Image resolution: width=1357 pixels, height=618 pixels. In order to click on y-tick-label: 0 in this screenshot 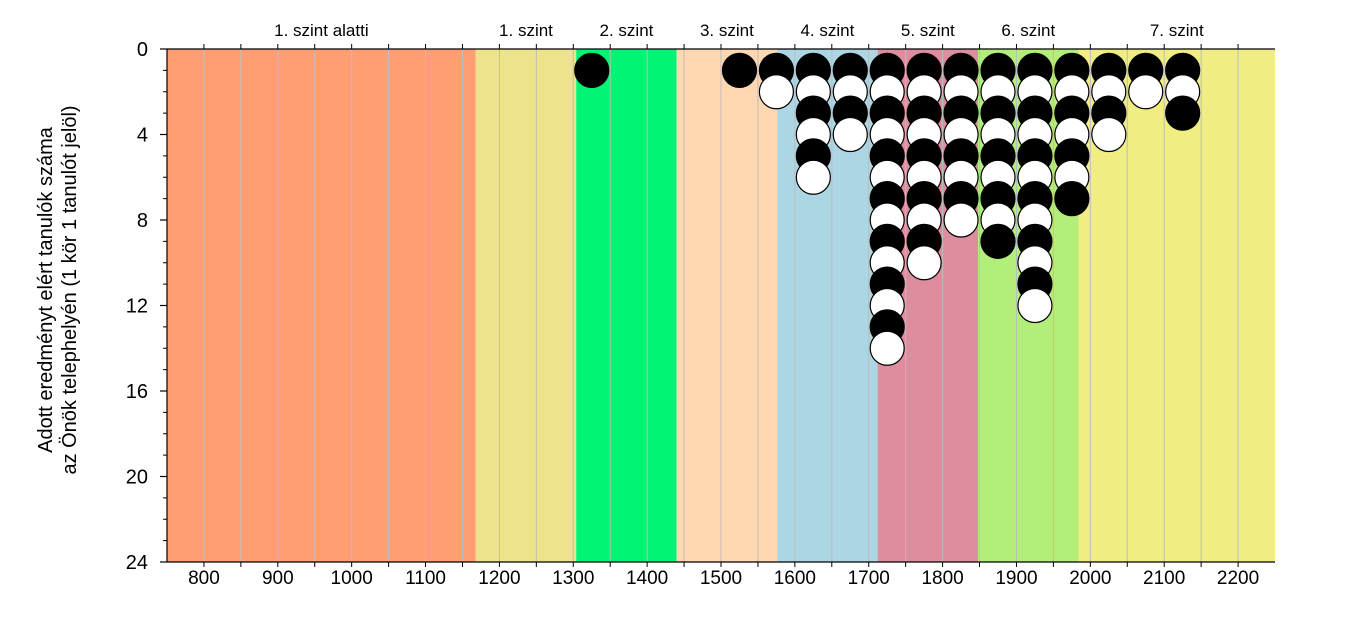, I will do `click(142, 50)`.